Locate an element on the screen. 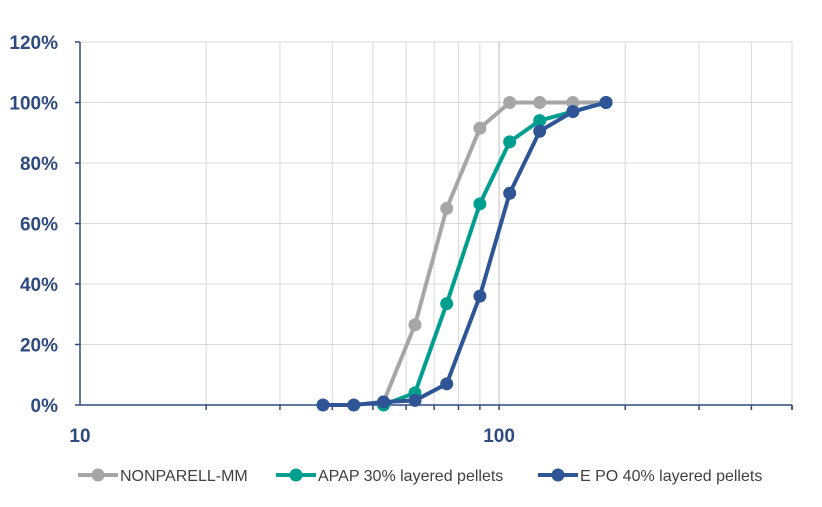 Image resolution: width=822 pixels, height=507 pixels. y-tick-label: 60% is located at coordinates (39, 225).